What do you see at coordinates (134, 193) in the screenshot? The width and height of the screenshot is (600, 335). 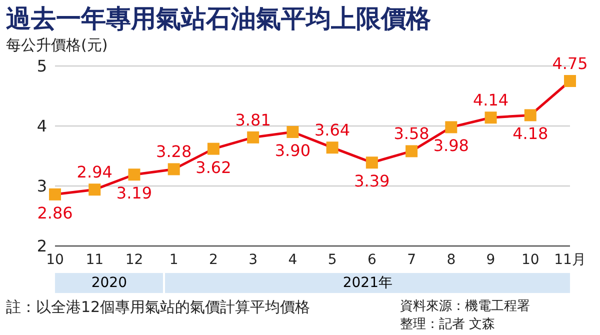 I see `data-label: 3.19` at bounding box center [134, 193].